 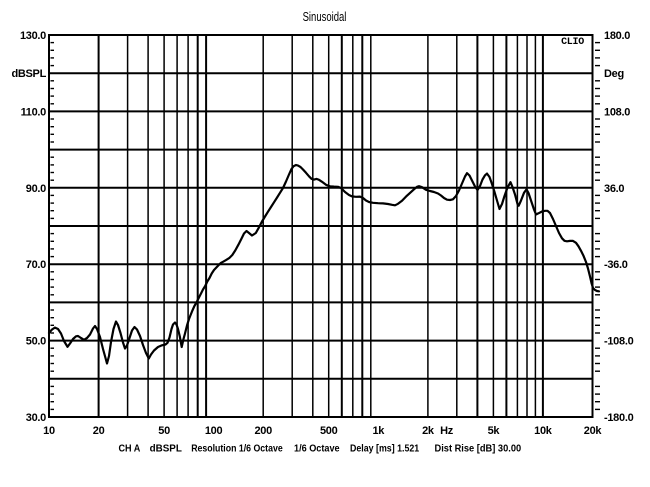 I want to click on svg-text: 20, so click(x=99, y=431).